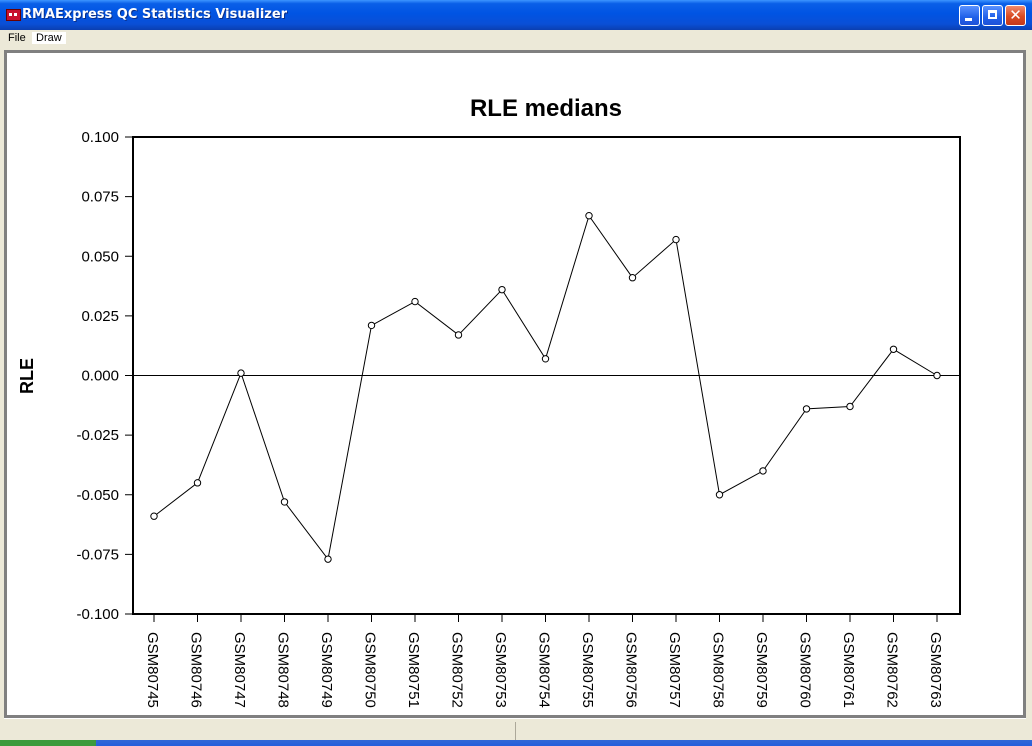 The height and width of the screenshot is (746, 1032). I want to click on x-tick-label: GSM80758, so click(718, 670).